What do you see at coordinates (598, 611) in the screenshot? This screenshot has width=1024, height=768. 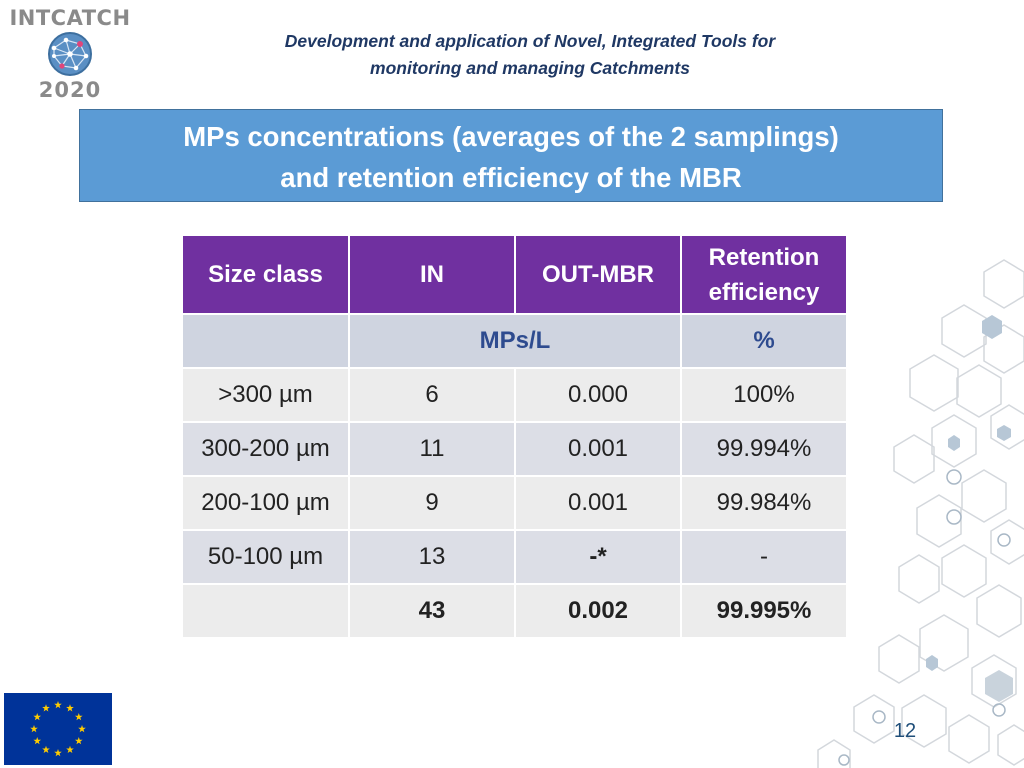 I see `total-out: 0.002` at bounding box center [598, 611].